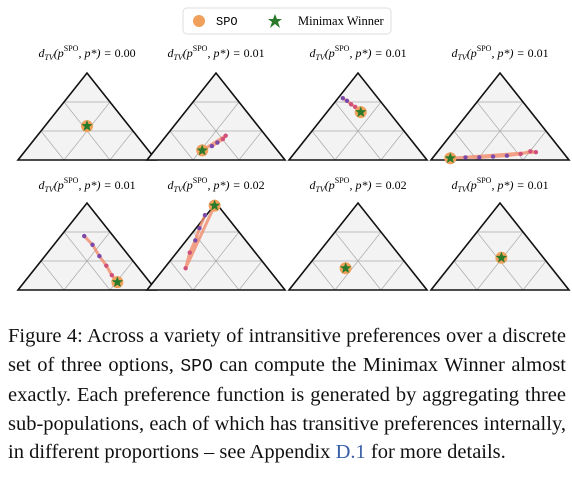 This screenshot has width=572, height=500. Describe the element at coordinates (125, 53) in the screenshot. I see `title-part: 0.00` at that location.